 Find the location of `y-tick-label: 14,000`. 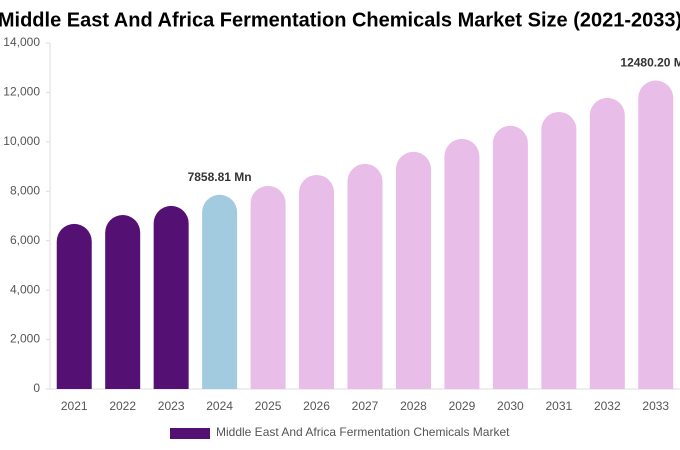

y-tick-label: 14,000 is located at coordinates (21, 42).